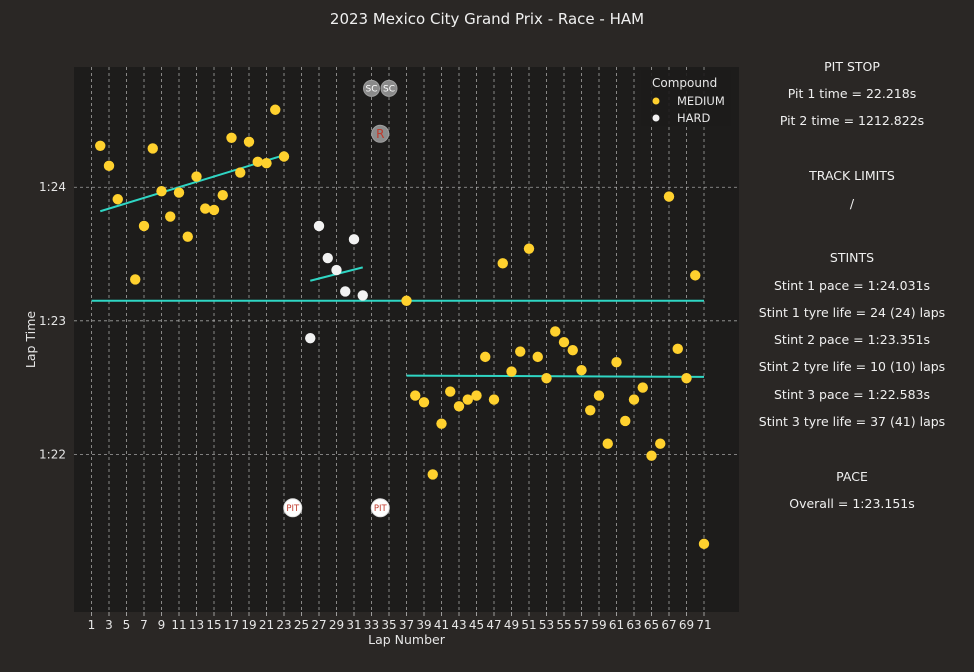 The width and height of the screenshot is (974, 672). Describe the element at coordinates (694, 118) in the screenshot. I see `legend-entry-label: HARD` at that location.